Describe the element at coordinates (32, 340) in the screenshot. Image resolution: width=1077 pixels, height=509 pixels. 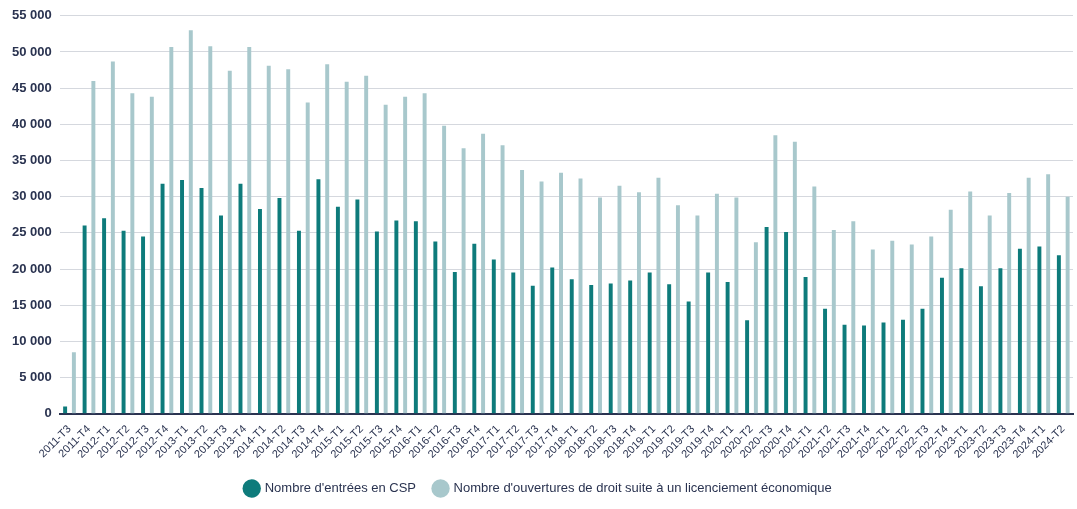
I see `y-tick-label: 10 000` at that location.